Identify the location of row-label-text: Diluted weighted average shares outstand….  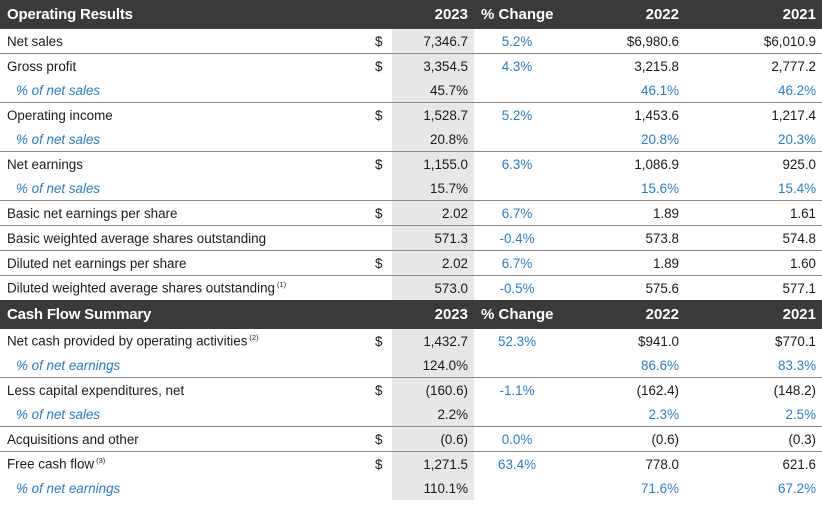
(141, 288).